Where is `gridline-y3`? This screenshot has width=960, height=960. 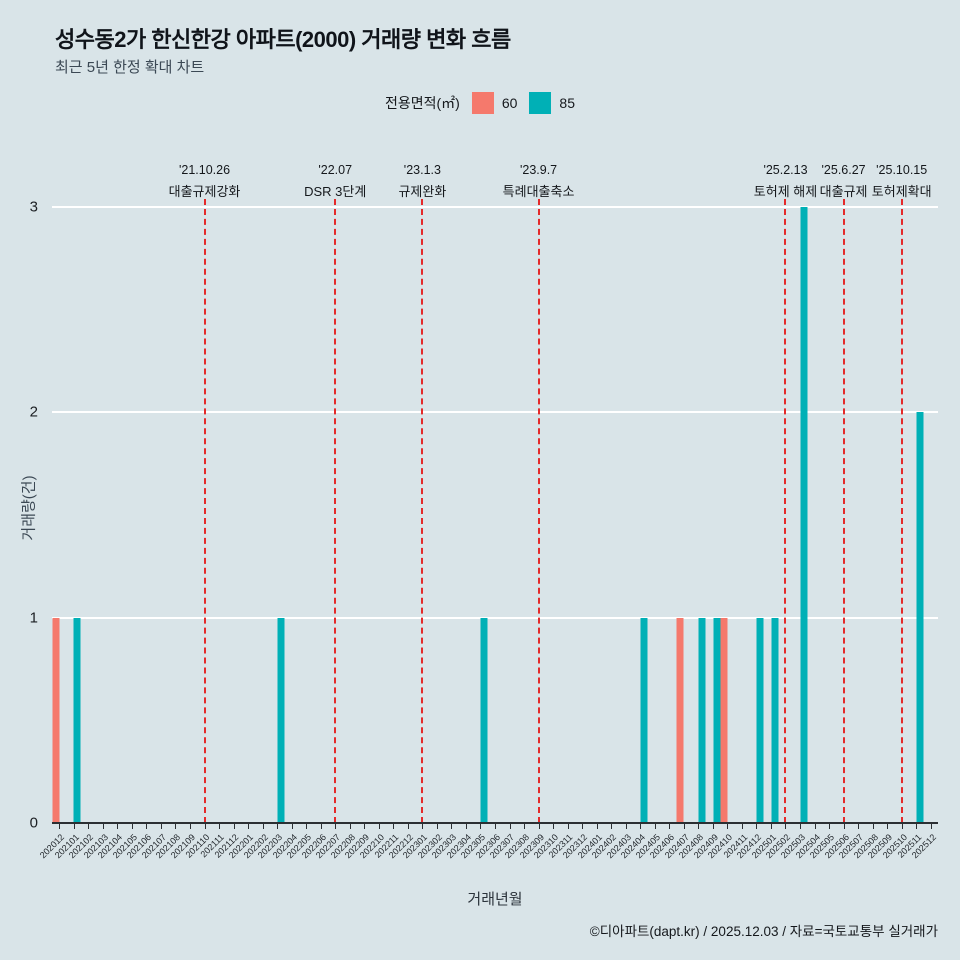 gridline-y3 is located at coordinates (495, 207).